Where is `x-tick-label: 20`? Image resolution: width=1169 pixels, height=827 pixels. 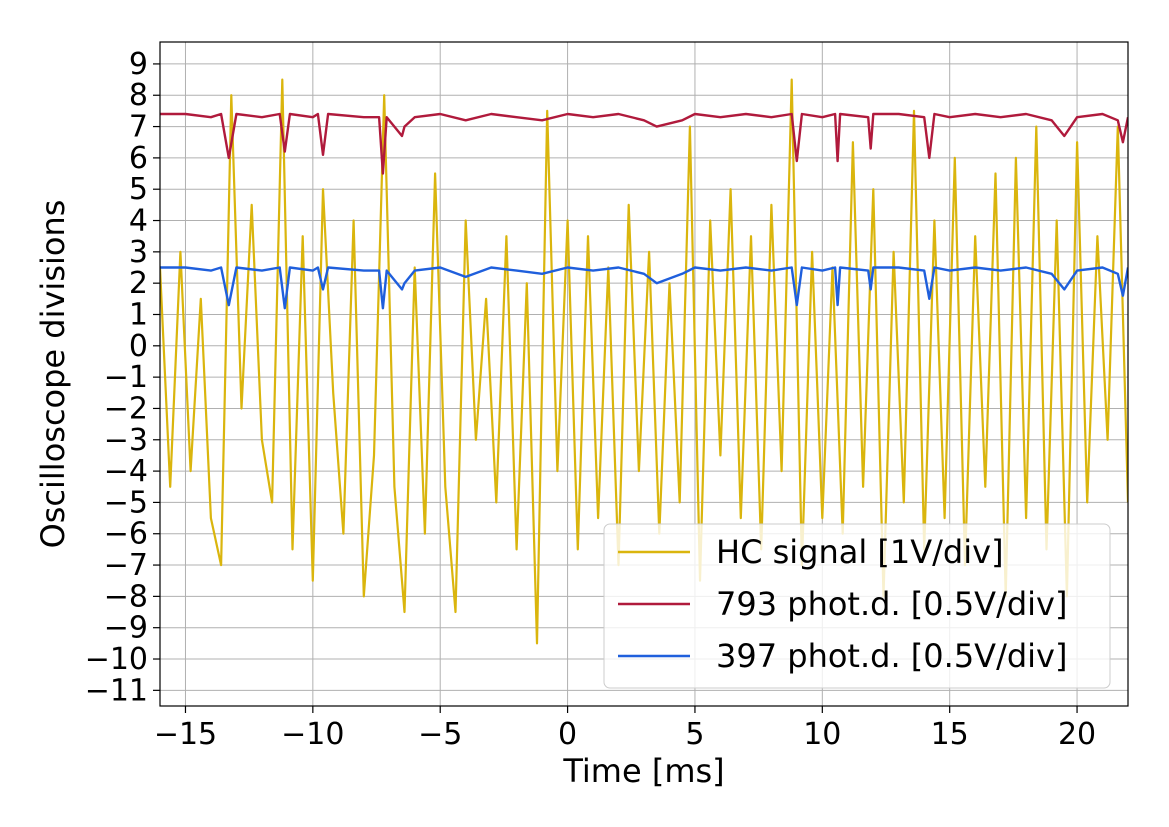 x-tick-label: 20 is located at coordinates (1077, 734).